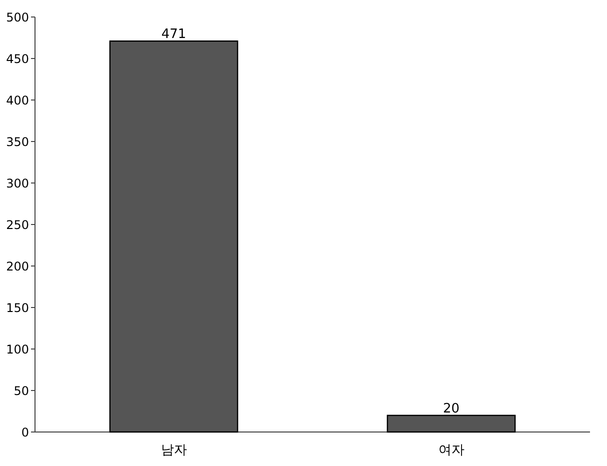 Image resolution: width=607 pixels, height=466 pixels. I want to click on y-tick-label: 100, so click(17, 349).